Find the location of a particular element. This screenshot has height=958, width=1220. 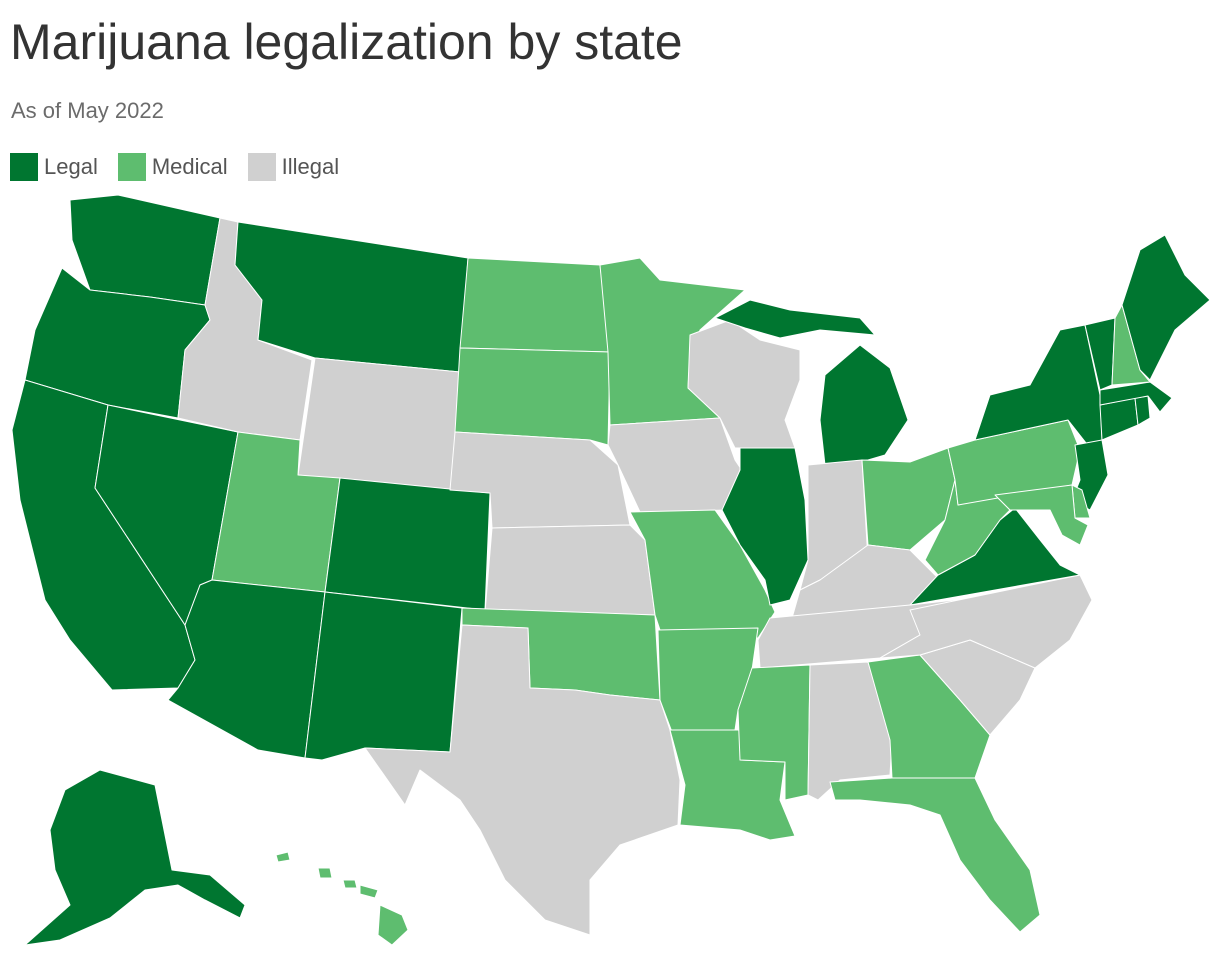

state-me is located at coordinates (1166, 307).